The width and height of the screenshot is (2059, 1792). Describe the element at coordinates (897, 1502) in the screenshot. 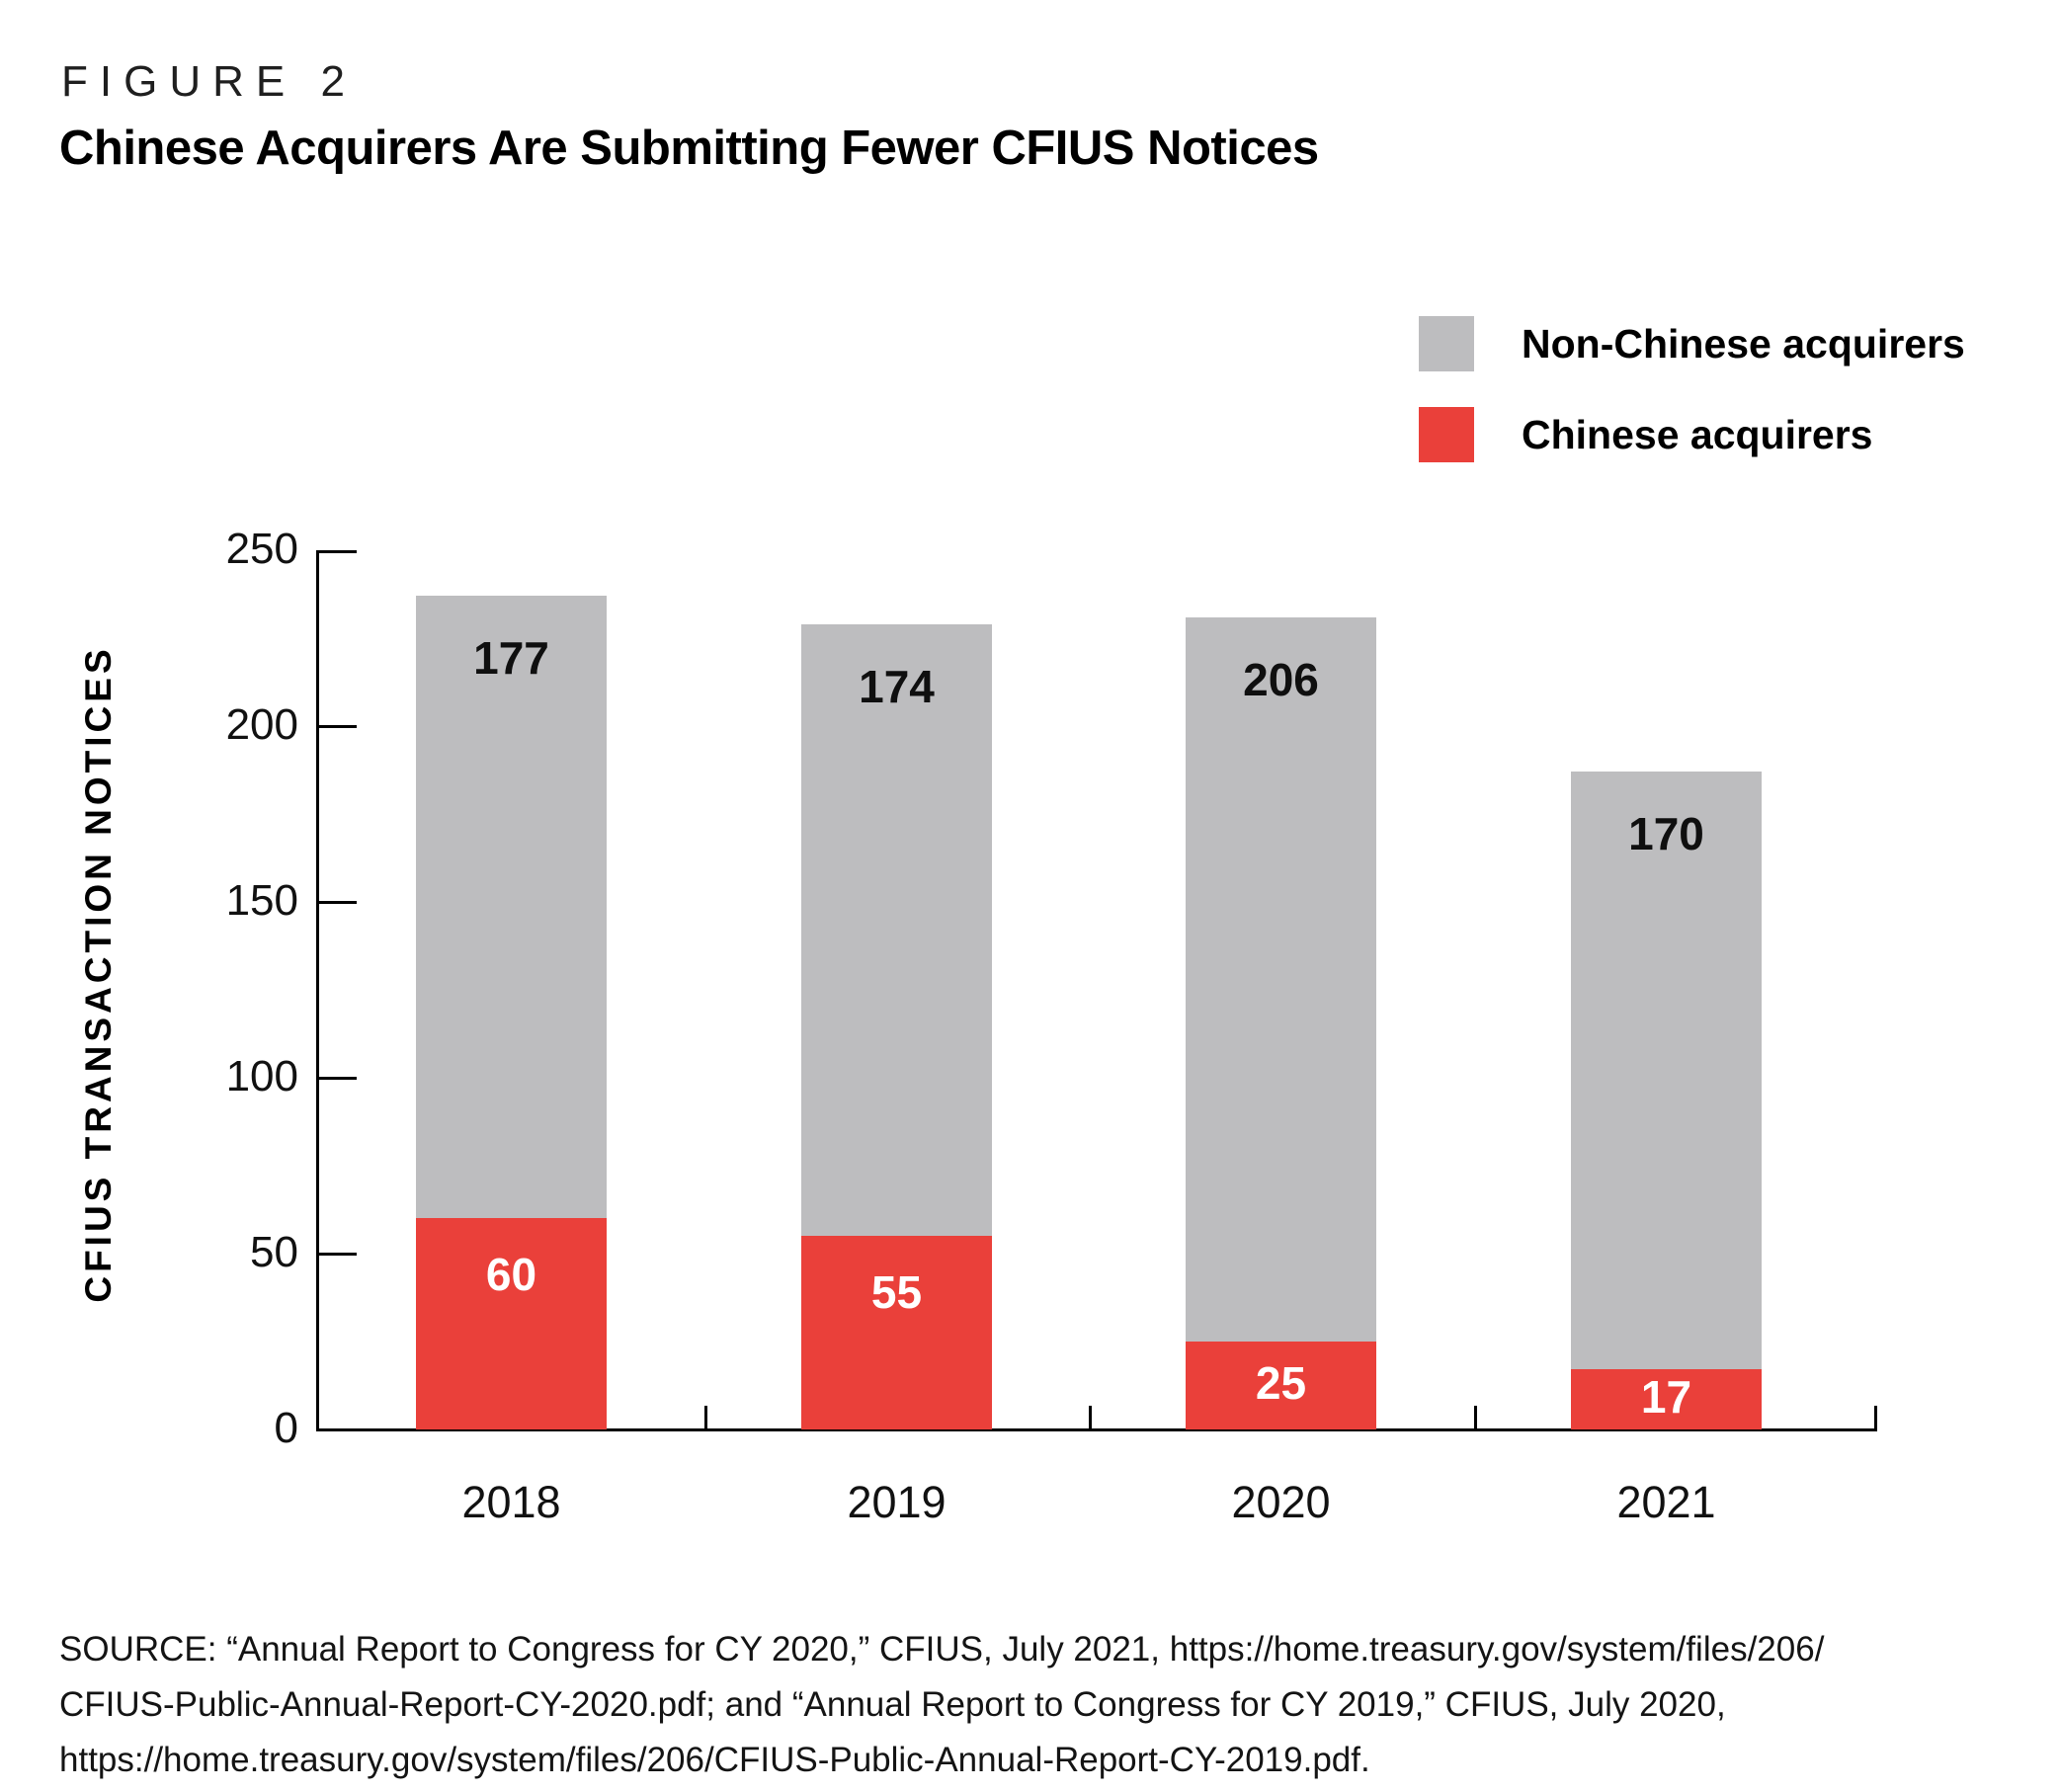

I see `x-category-label-2019: 2019` at that location.